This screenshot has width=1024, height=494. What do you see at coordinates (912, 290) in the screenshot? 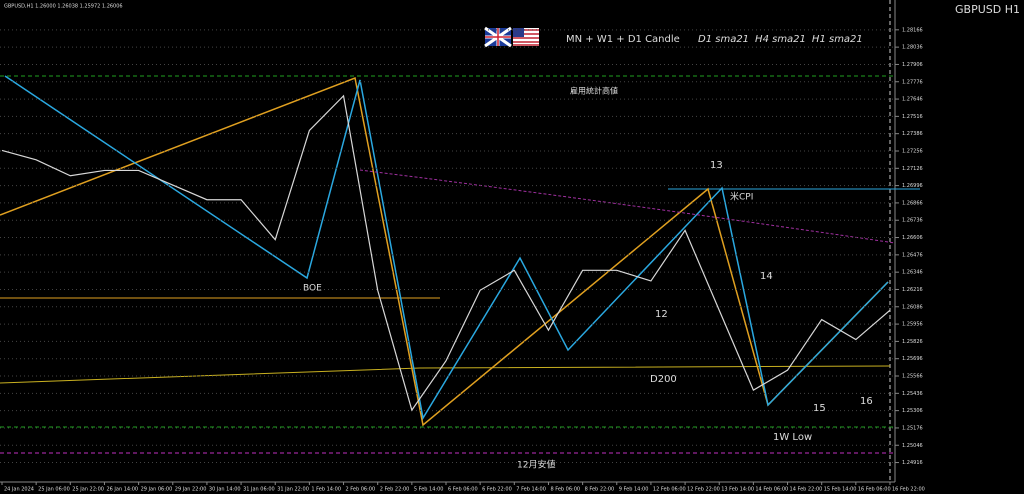
I see `y-tick-label: 1.26216` at bounding box center [912, 290].